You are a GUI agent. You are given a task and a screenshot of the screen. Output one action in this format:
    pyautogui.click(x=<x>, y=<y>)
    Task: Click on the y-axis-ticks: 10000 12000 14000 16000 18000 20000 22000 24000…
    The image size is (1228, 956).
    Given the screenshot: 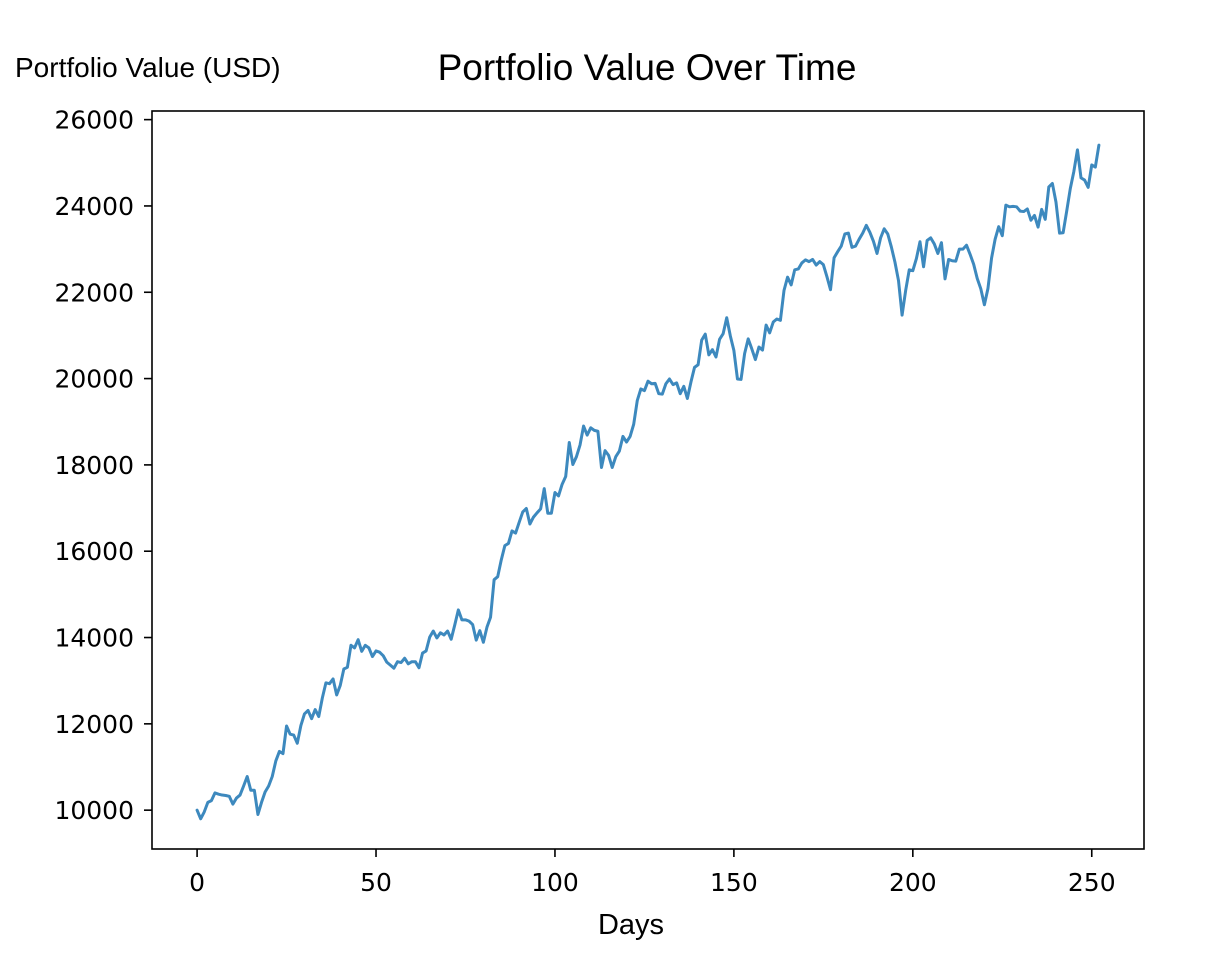 What is the action you would take?
    pyautogui.click(x=103, y=465)
    